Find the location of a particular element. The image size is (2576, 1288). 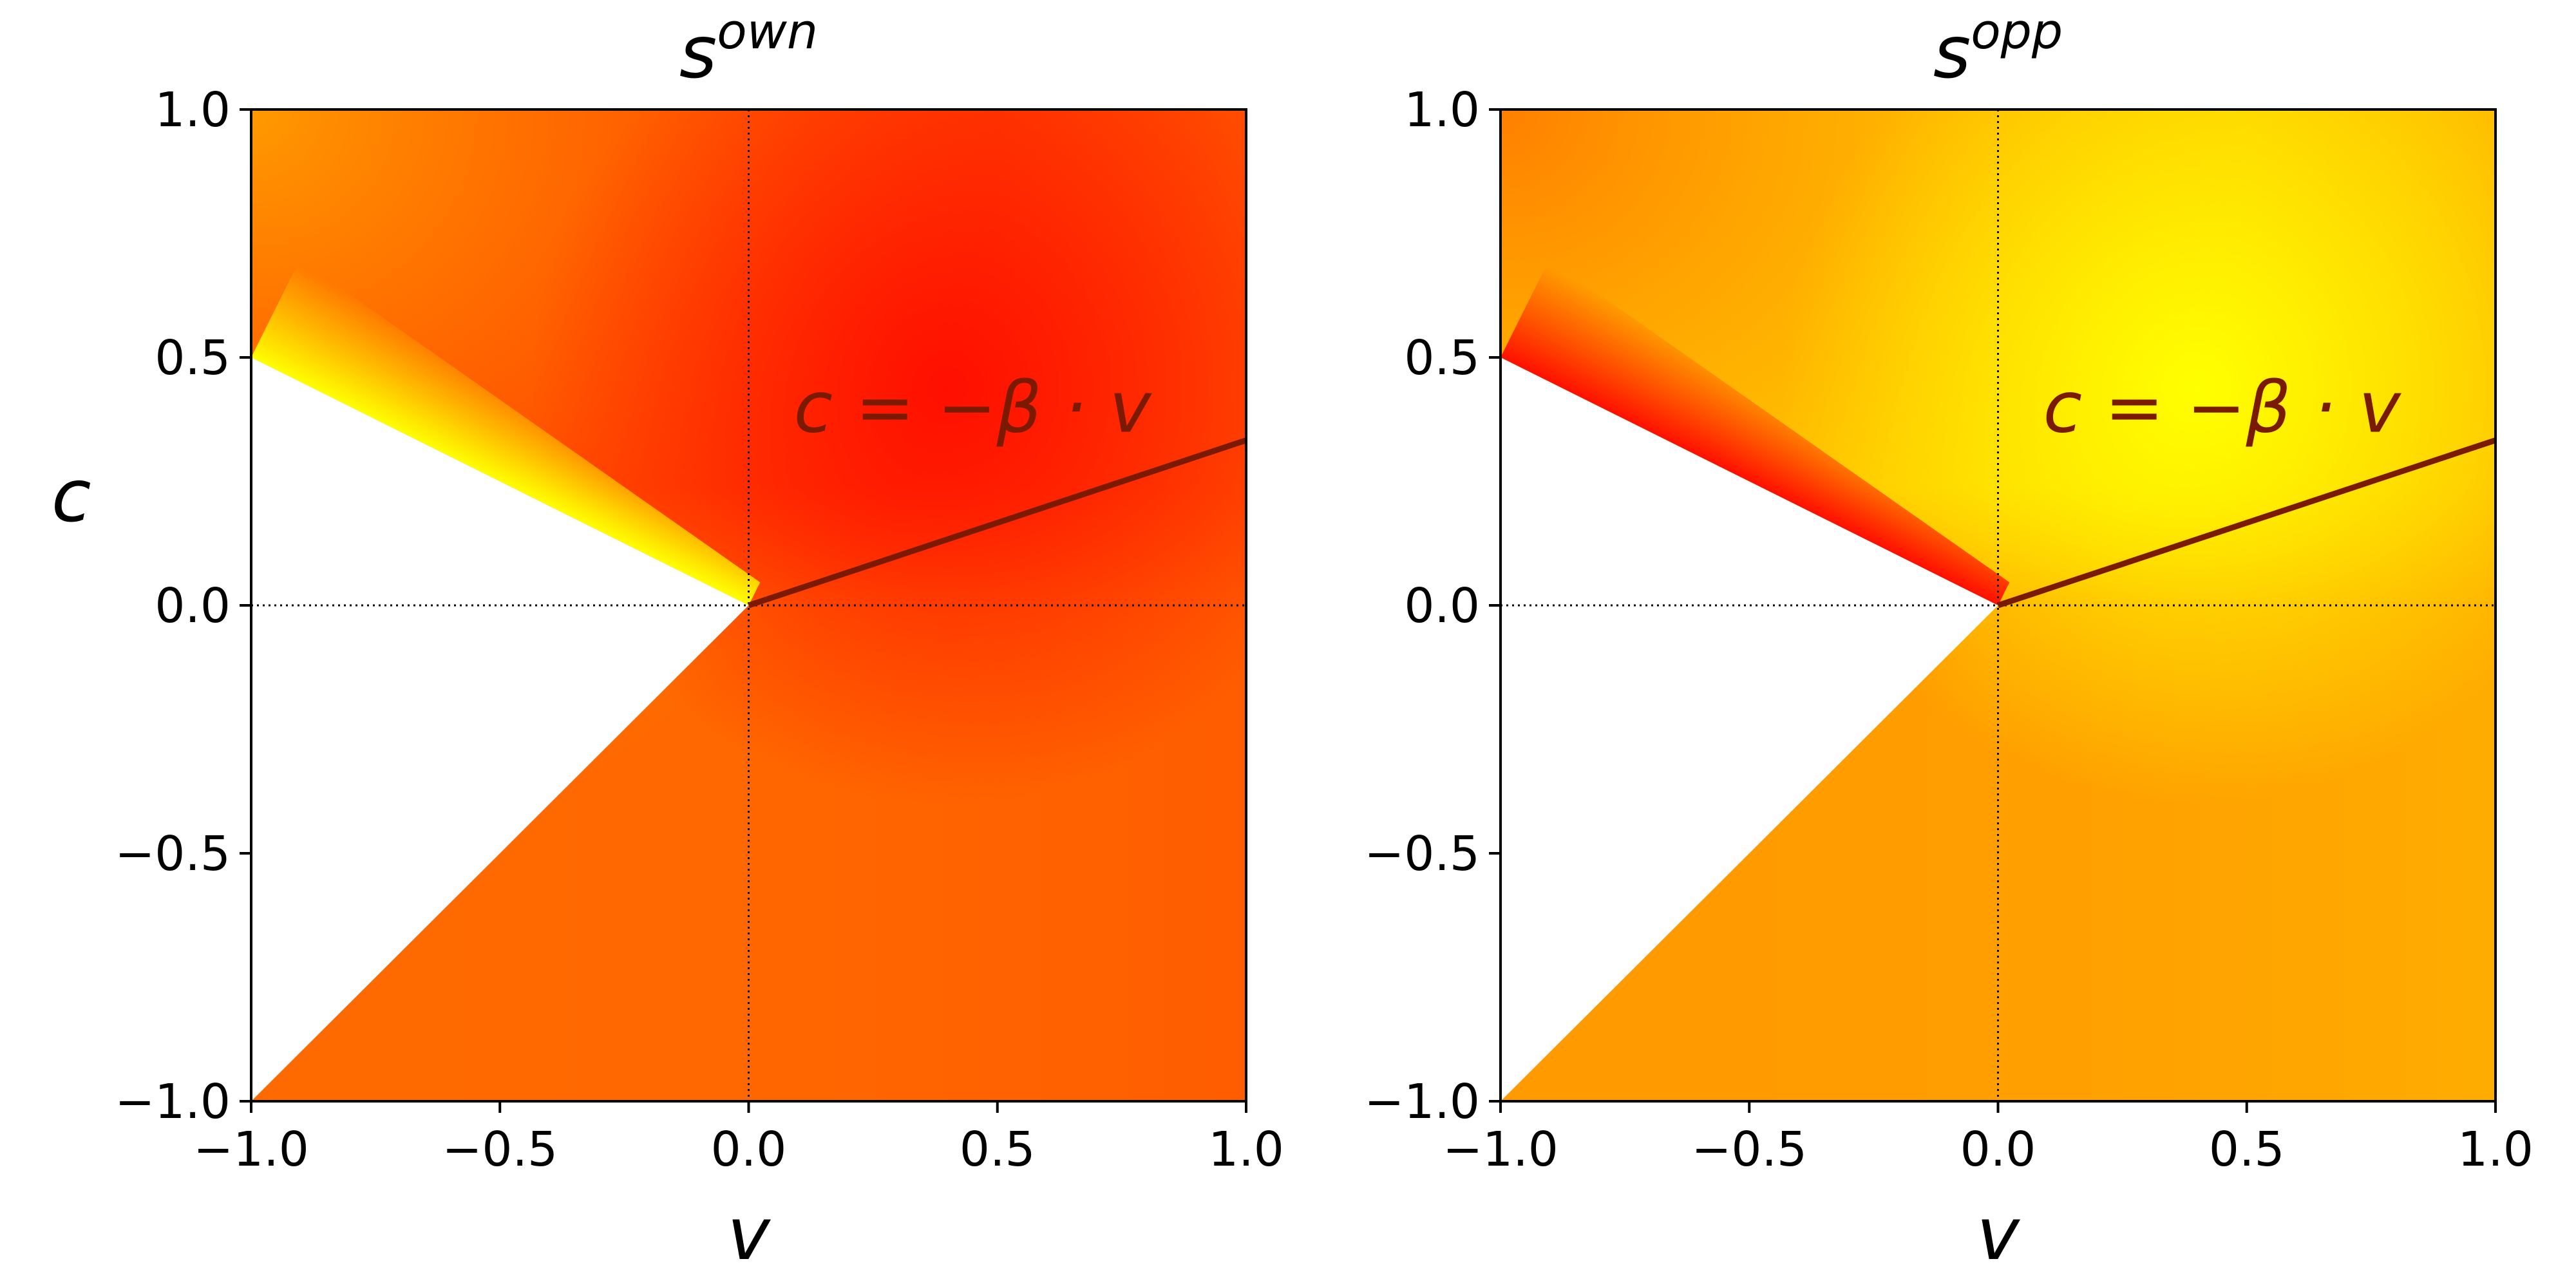

chart-title: sopp is located at coordinates (1998, 49).